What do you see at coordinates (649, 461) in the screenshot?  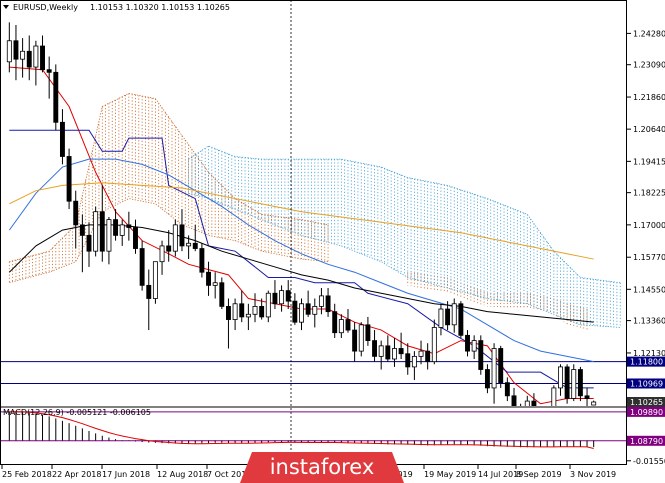 I see `macd-tick-label: -0.015505` at bounding box center [649, 461].